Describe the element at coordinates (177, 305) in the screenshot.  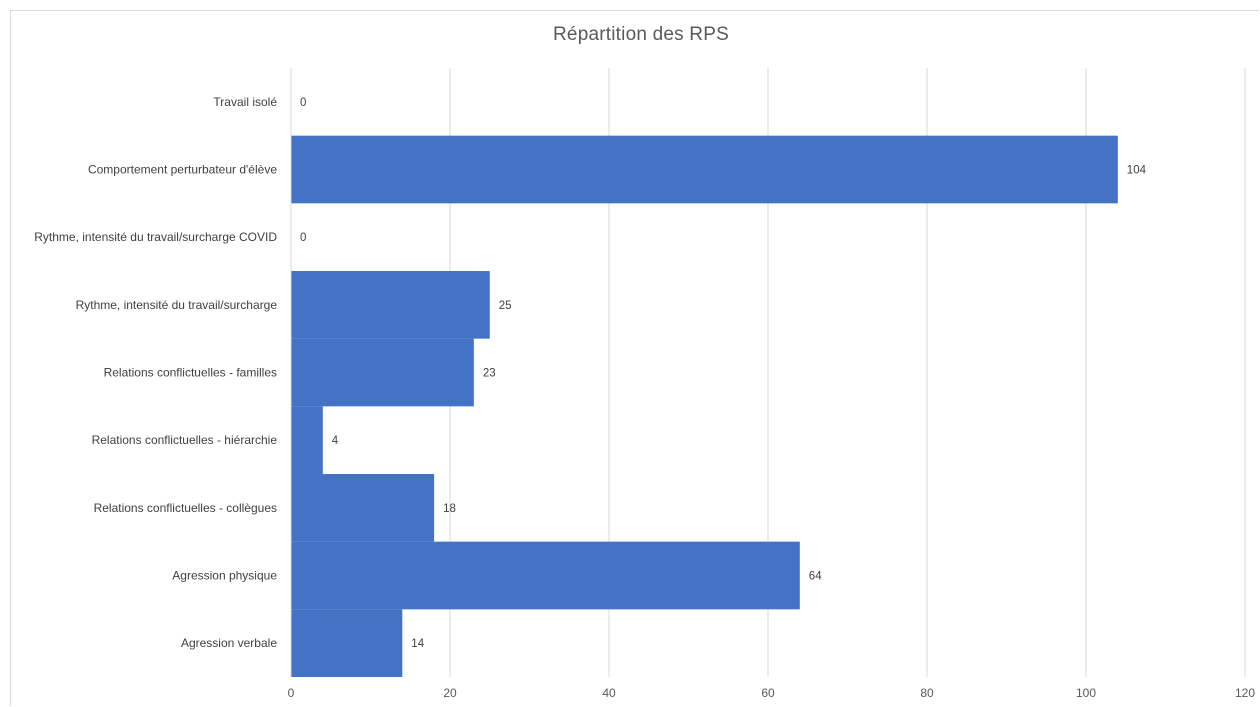
I see `category-label: Rythme, intensité du travail/surcharge` at that location.